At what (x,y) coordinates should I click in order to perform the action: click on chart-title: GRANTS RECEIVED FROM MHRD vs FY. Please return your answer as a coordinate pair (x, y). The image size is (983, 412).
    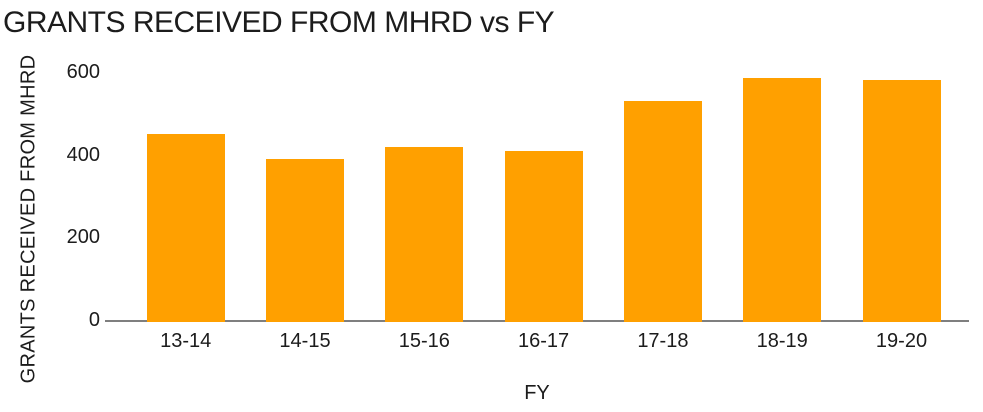
    Looking at the image, I should click on (279, 22).